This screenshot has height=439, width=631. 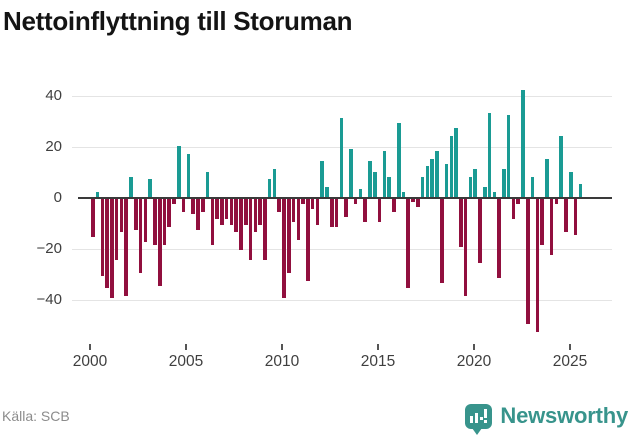 I want to click on newsworthy-logo: Newsworthy, so click(x=546, y=419).